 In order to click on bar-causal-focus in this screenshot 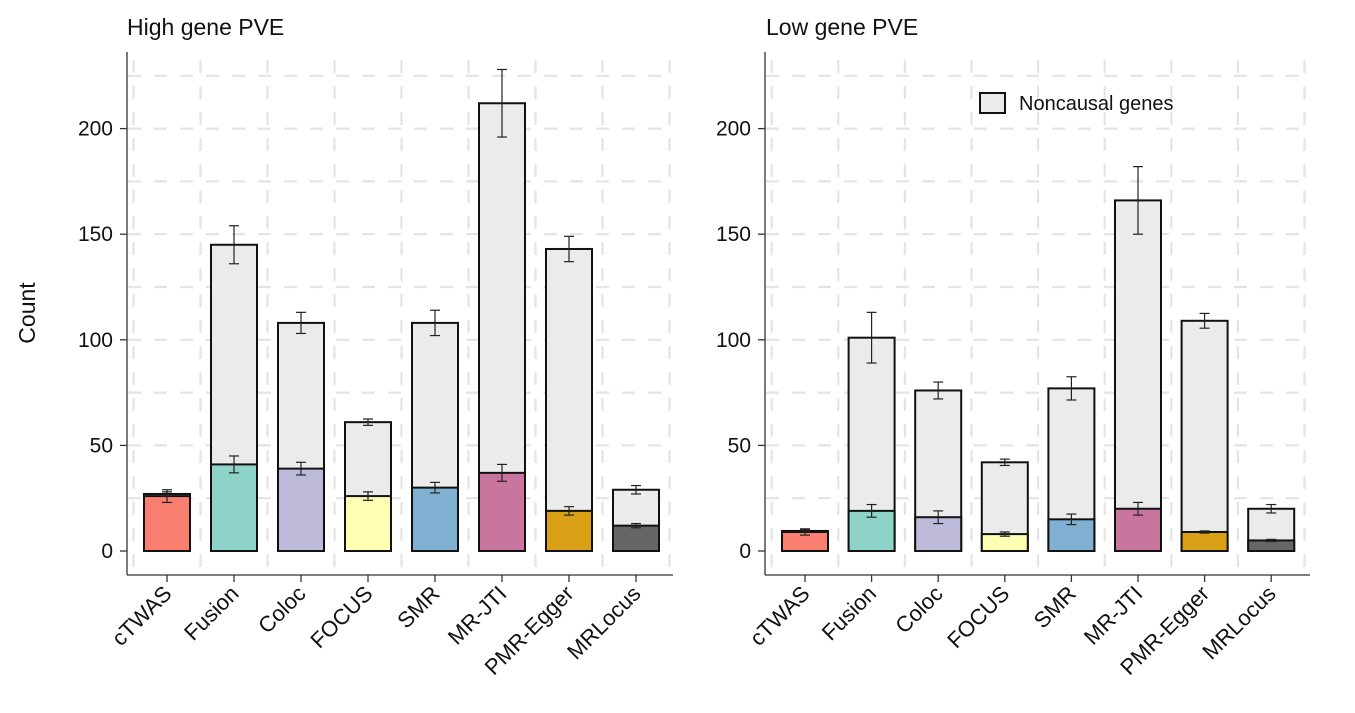, I will do `click(368, 524)`.